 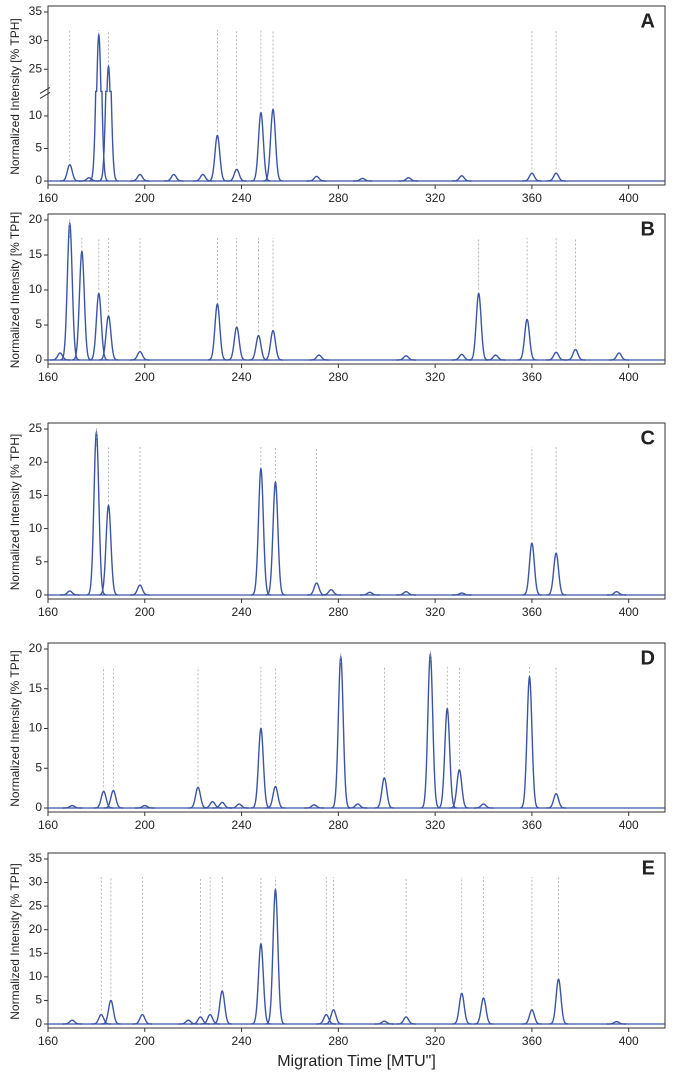 What do you see at coordinates (45, 93) in the screenshot?
I see `axis-break` at bounding box center [45, 93].